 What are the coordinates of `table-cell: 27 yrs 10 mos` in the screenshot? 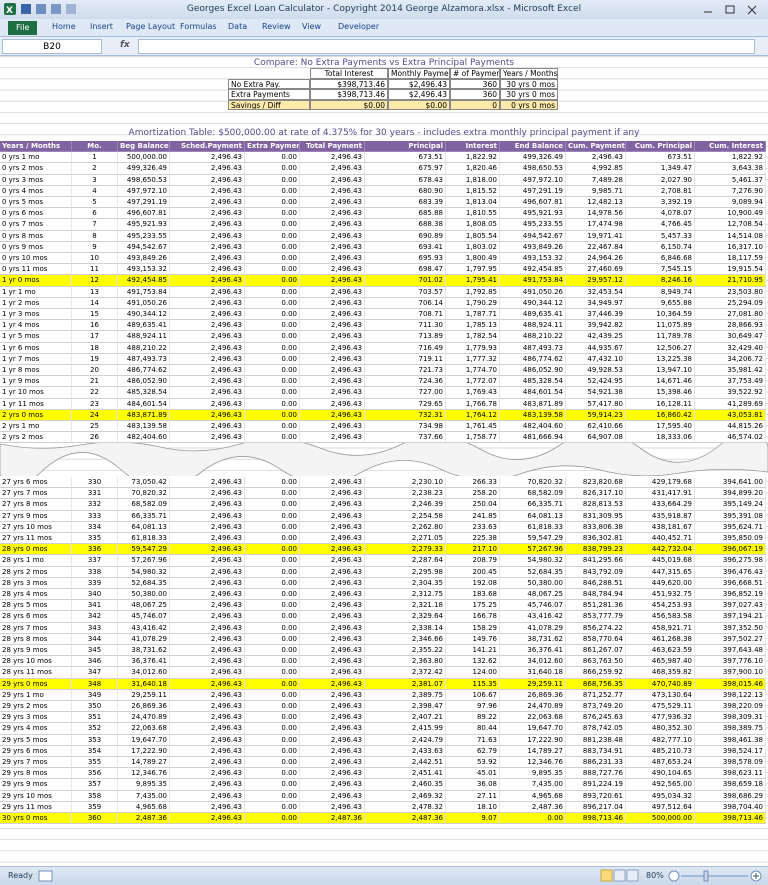 It's located at (36, 527).